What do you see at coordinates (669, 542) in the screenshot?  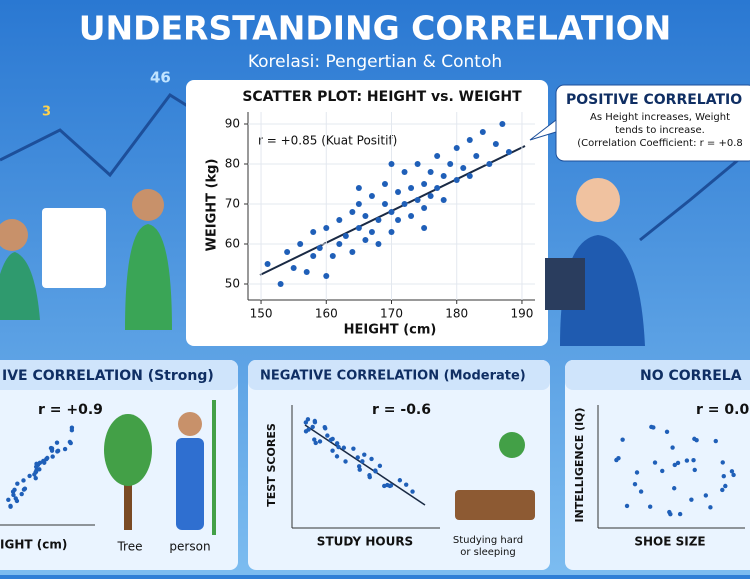 I see `panel-xlabel: SHOE SIZE` at bounding box center [669, 542].